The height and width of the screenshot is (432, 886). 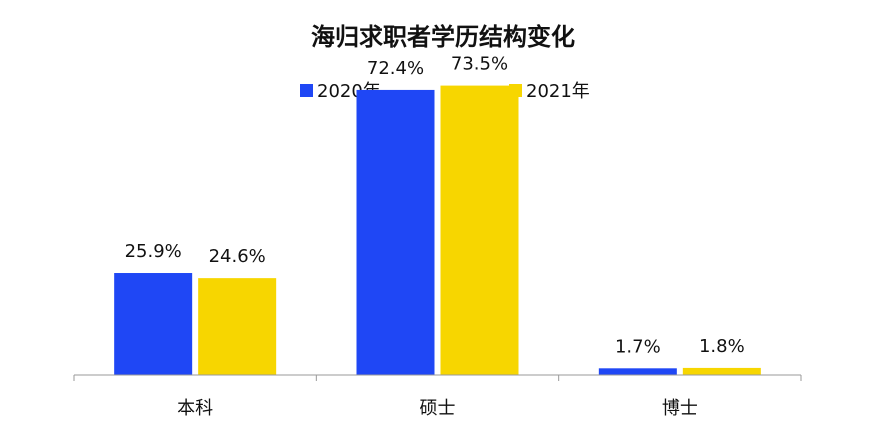 I want to click on legend-swatch-2020, so click(x=306, y=90).